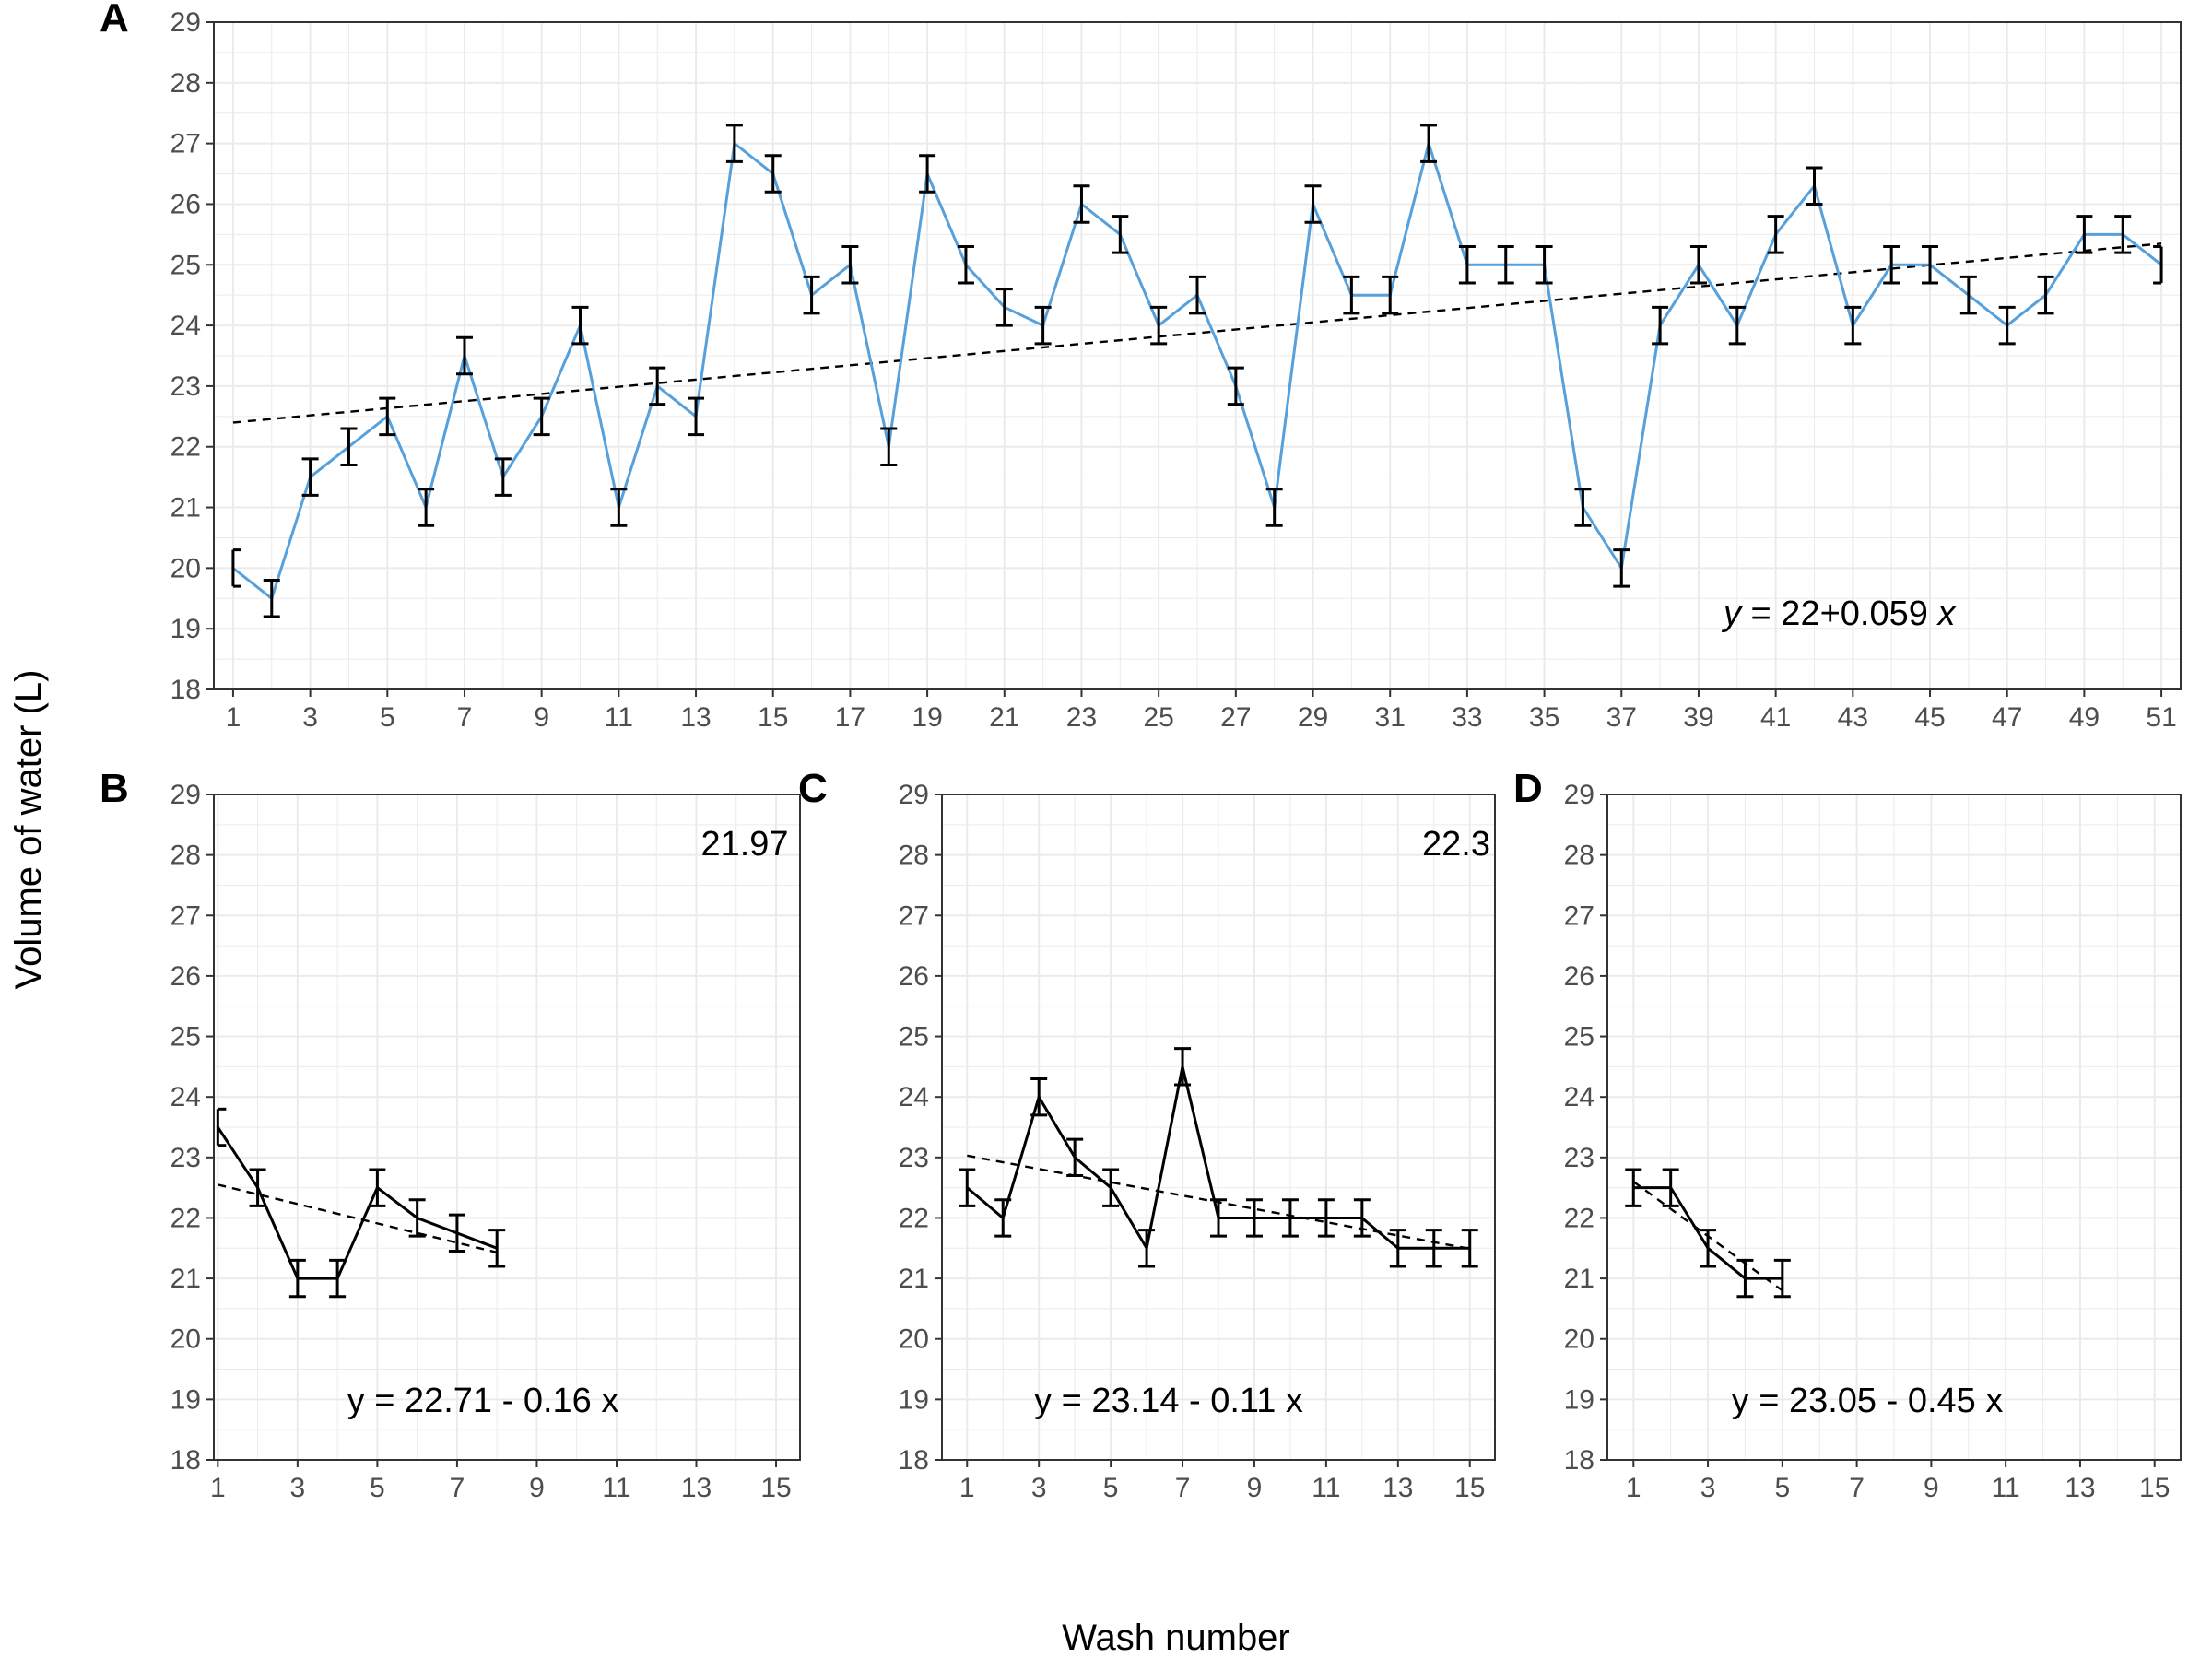 The width and height of the screenshot is (2212, 1659). Describe the element at coordinates (186, 856) in the screenshot. I see `y-tick-label: 28` at that location.